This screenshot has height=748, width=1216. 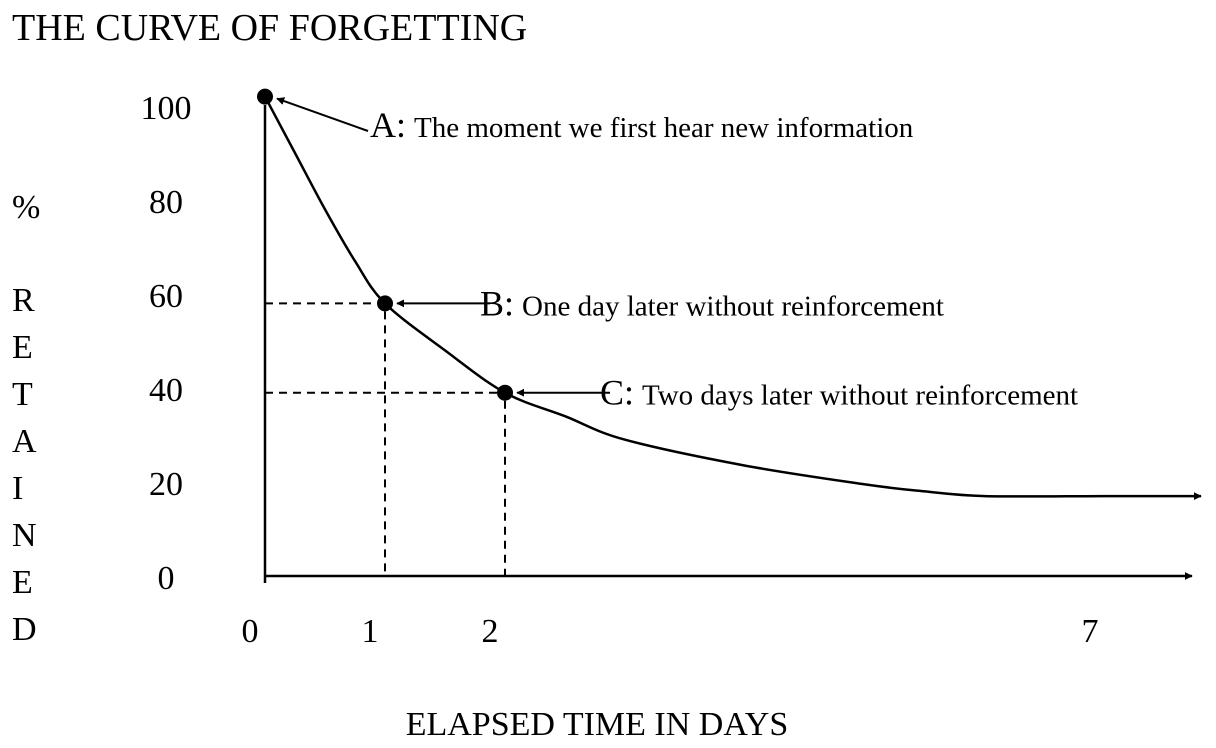 What do you see at coordinates (250, 631) in the screenshot?
I see `x-tick-label: 0` at bounding box center [250, 631].